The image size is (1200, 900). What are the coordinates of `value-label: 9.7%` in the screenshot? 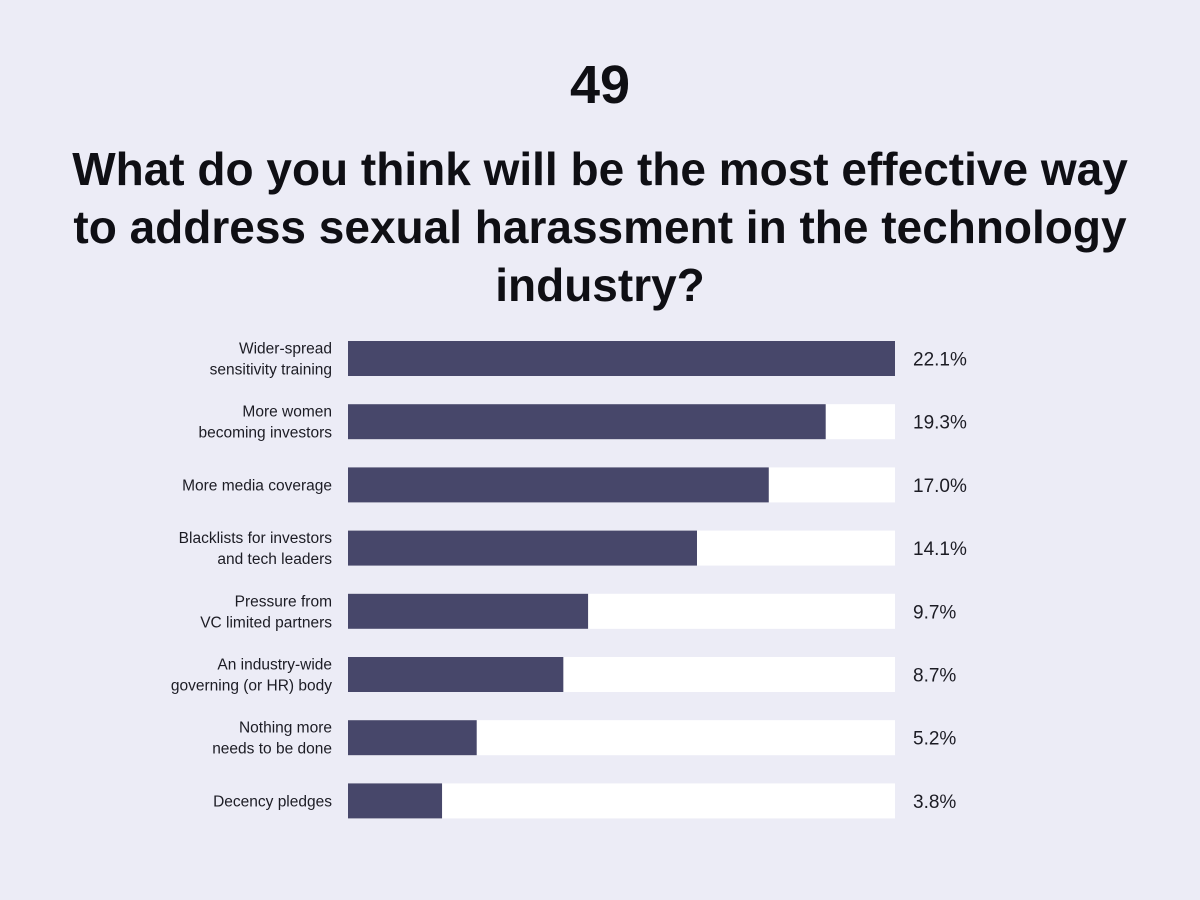 It's located at (934, 612).